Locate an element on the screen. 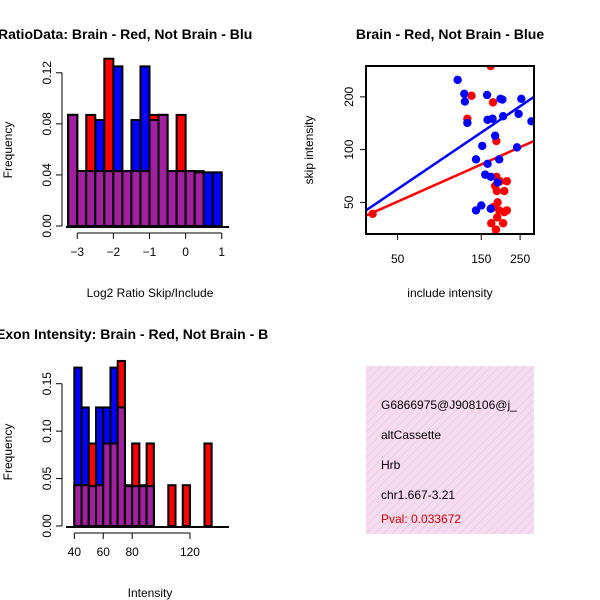 The image size is (600, 600). x-tick-label: −3 is located at coordinates (77, 252).